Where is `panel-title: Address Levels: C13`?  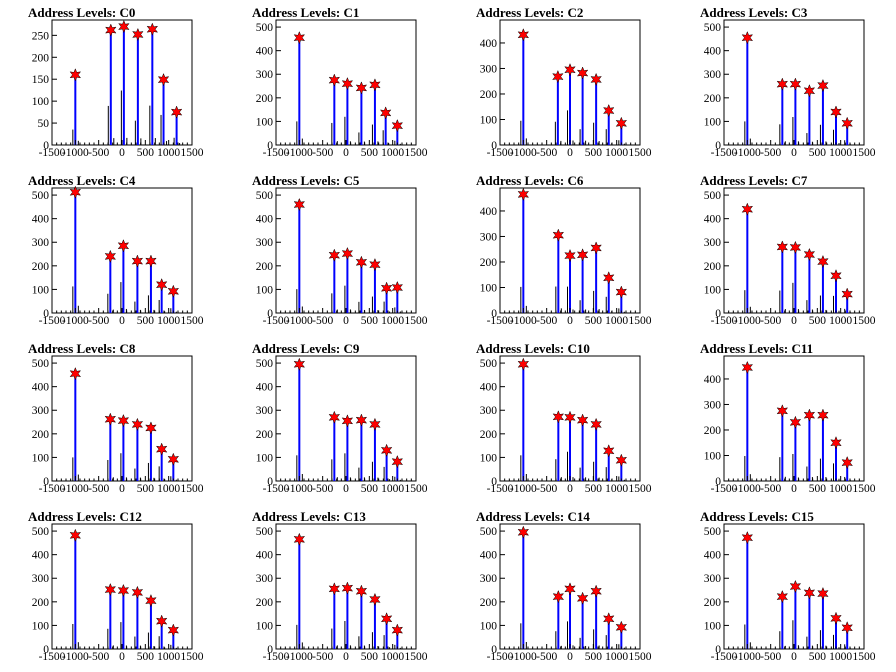
panel-title: Address Levels: C13 is located at coordinates (309, 516).